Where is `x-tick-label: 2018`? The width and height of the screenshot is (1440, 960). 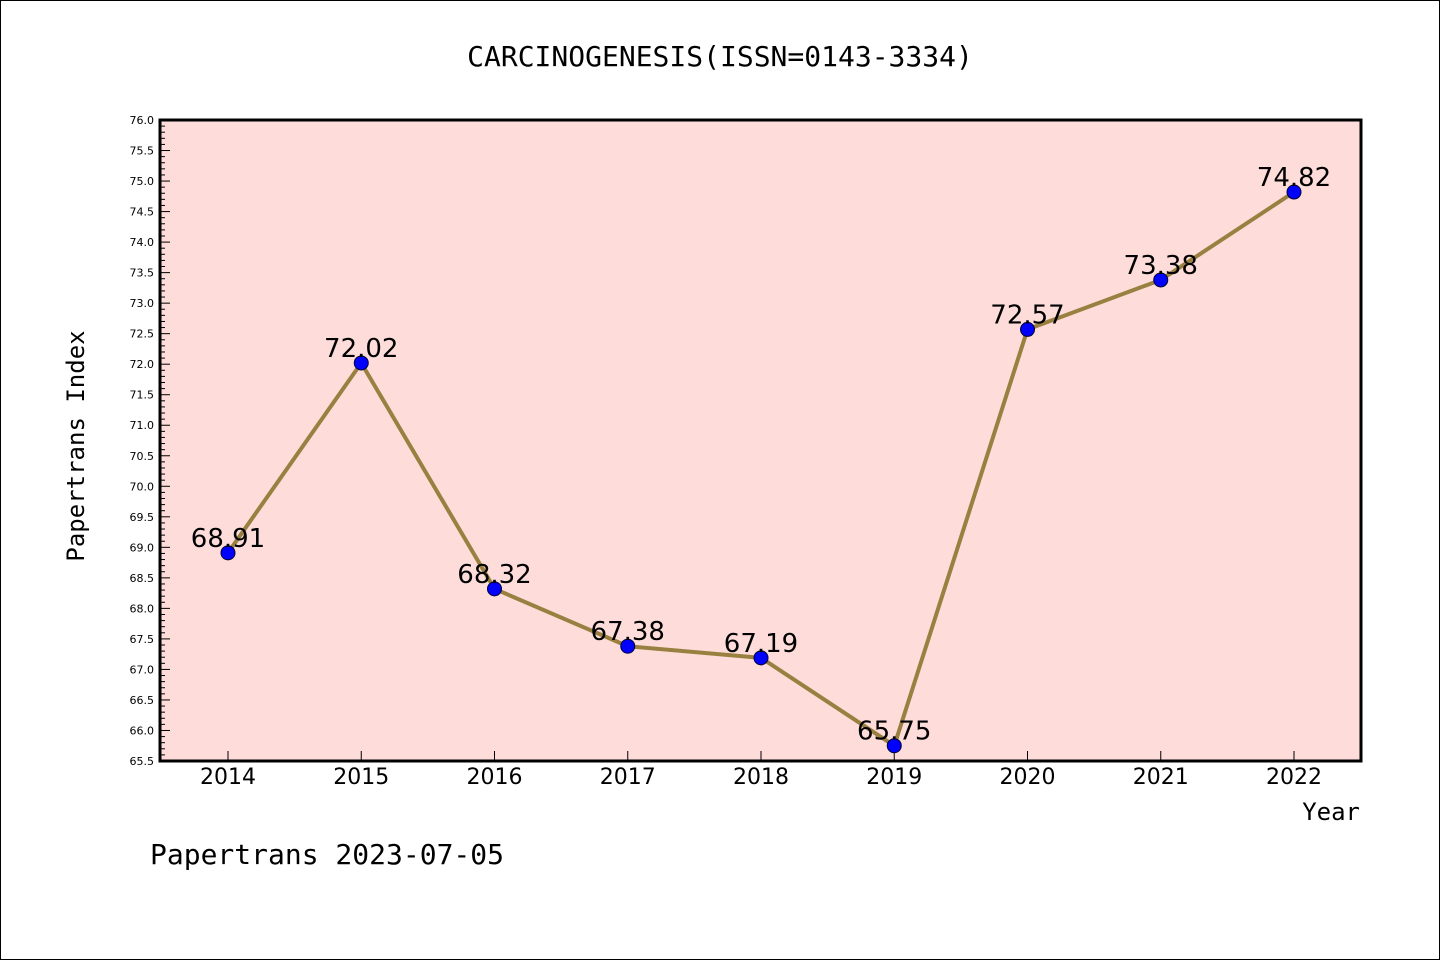 x-tick-label: 2018 is located at coordinates (761, 777).